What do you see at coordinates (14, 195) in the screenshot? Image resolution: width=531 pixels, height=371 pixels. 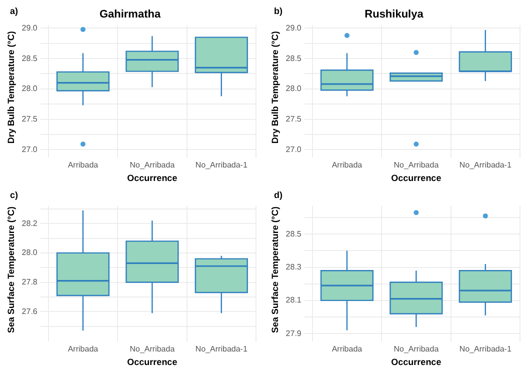 I see `text: c)` at bounding box center [14, 195].